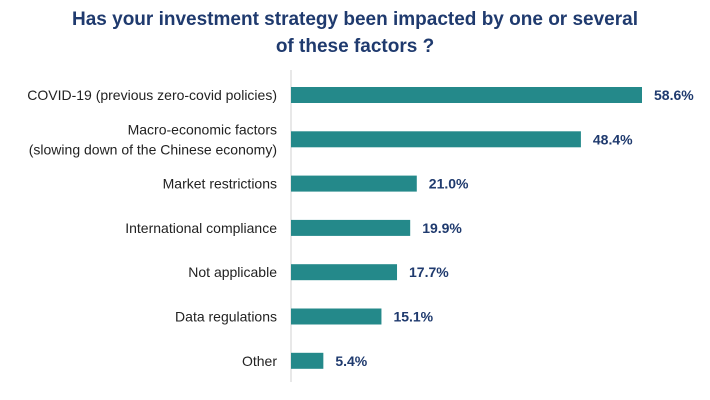 This screenshot has width=710, height=400. I want to click on category-label-line: International compliance, so click(201, 228).